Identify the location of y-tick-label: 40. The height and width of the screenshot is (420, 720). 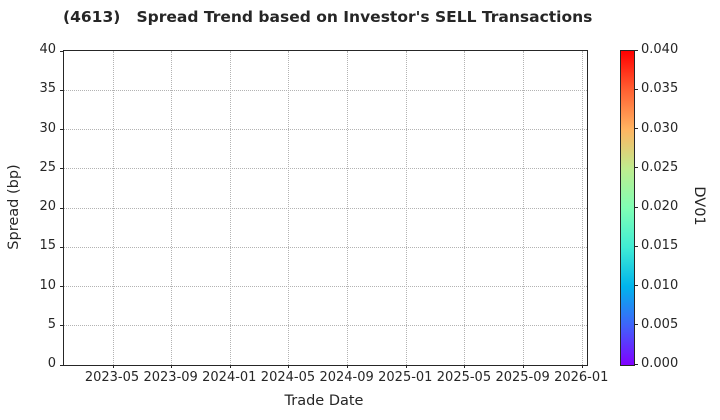
(47, 49).